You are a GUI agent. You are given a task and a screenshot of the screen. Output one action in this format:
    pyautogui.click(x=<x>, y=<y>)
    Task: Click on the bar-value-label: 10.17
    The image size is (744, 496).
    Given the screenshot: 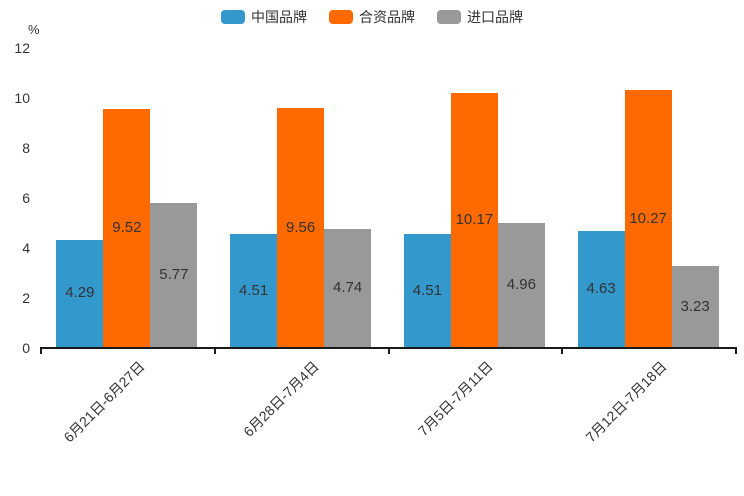 What is the action you would take?
    pyautogui.click(x=474, y=219)
    